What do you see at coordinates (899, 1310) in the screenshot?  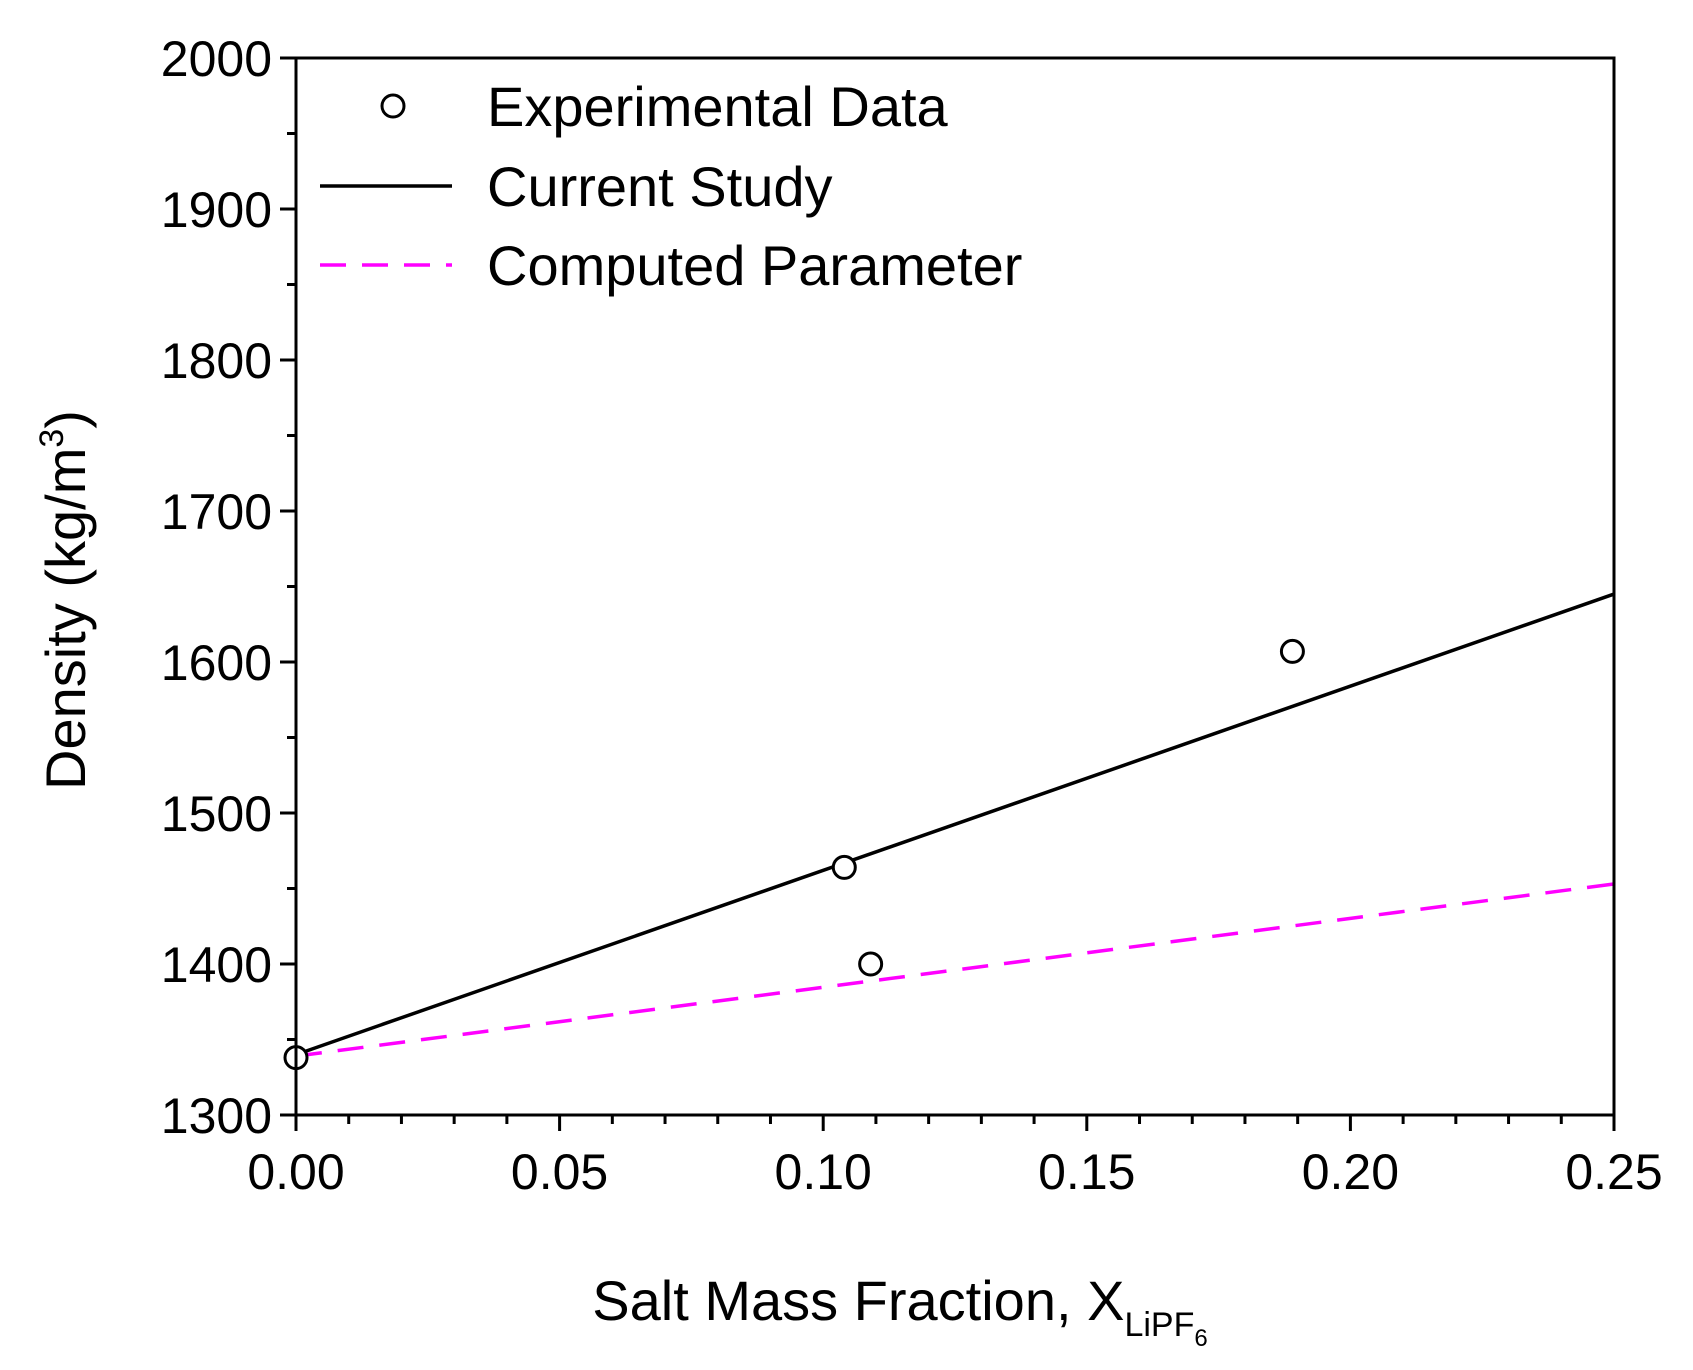 I see `x-axis-title: Salt Mass Fraction, XLiPF6` at bounding box center [899, 1310].